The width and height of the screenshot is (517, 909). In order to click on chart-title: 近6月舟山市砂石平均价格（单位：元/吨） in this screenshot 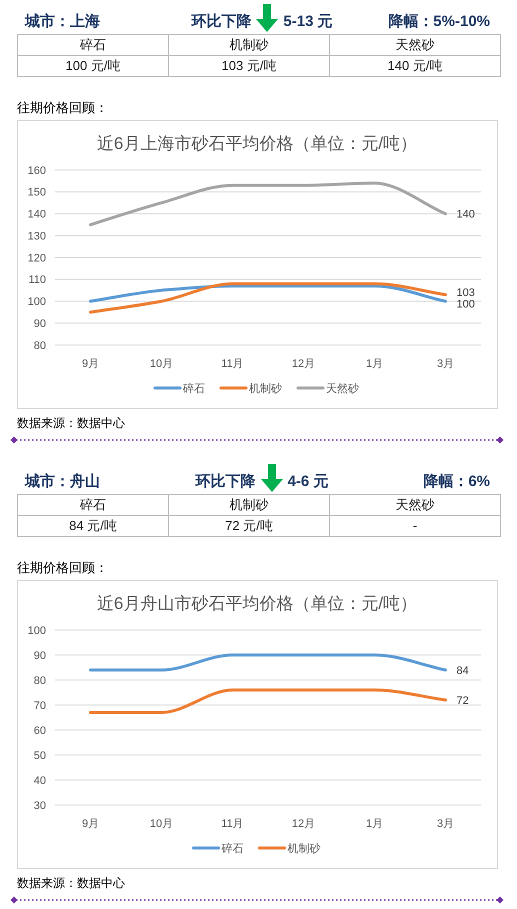, I will do `click(257, 603)`.